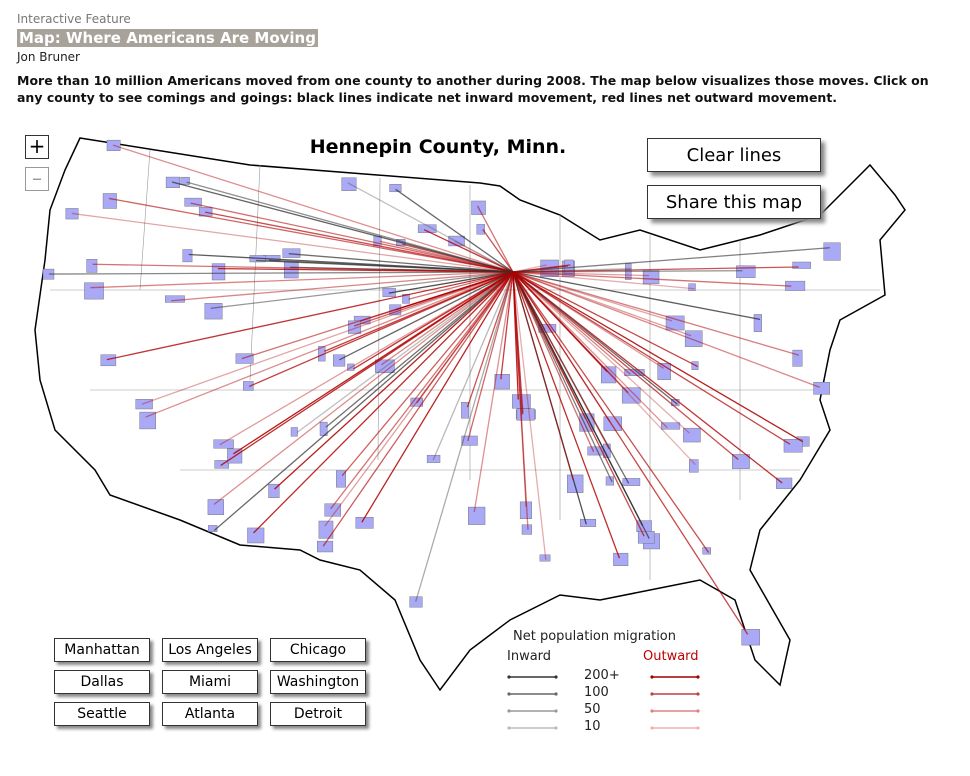 Image resolution: width=970 pixels, height=776 pixels. I want to click on legend-level: 200+, so click(602, 675).